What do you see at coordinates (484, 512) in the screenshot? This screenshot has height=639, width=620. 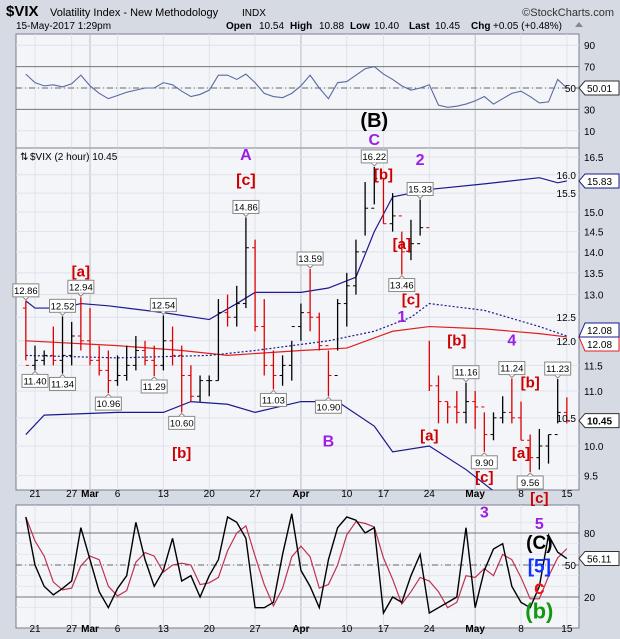 I see `wave-label: 3` at bounding box center [484, 512].